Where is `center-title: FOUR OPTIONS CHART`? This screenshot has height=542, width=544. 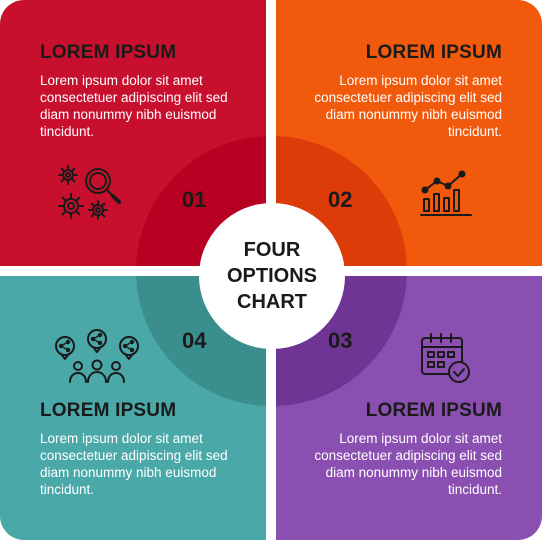 center-title: FOUR OPTIONS CHART is located at coordinates (271, 276).